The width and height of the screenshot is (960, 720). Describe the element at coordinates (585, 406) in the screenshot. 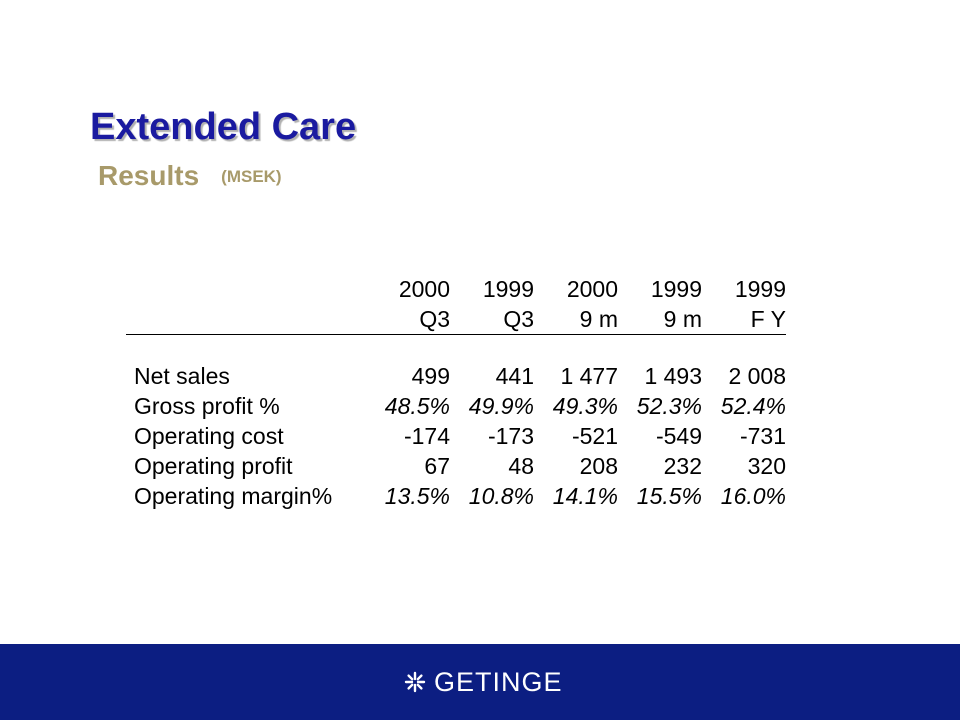

I see `cell-value: 49.3%` at that location.